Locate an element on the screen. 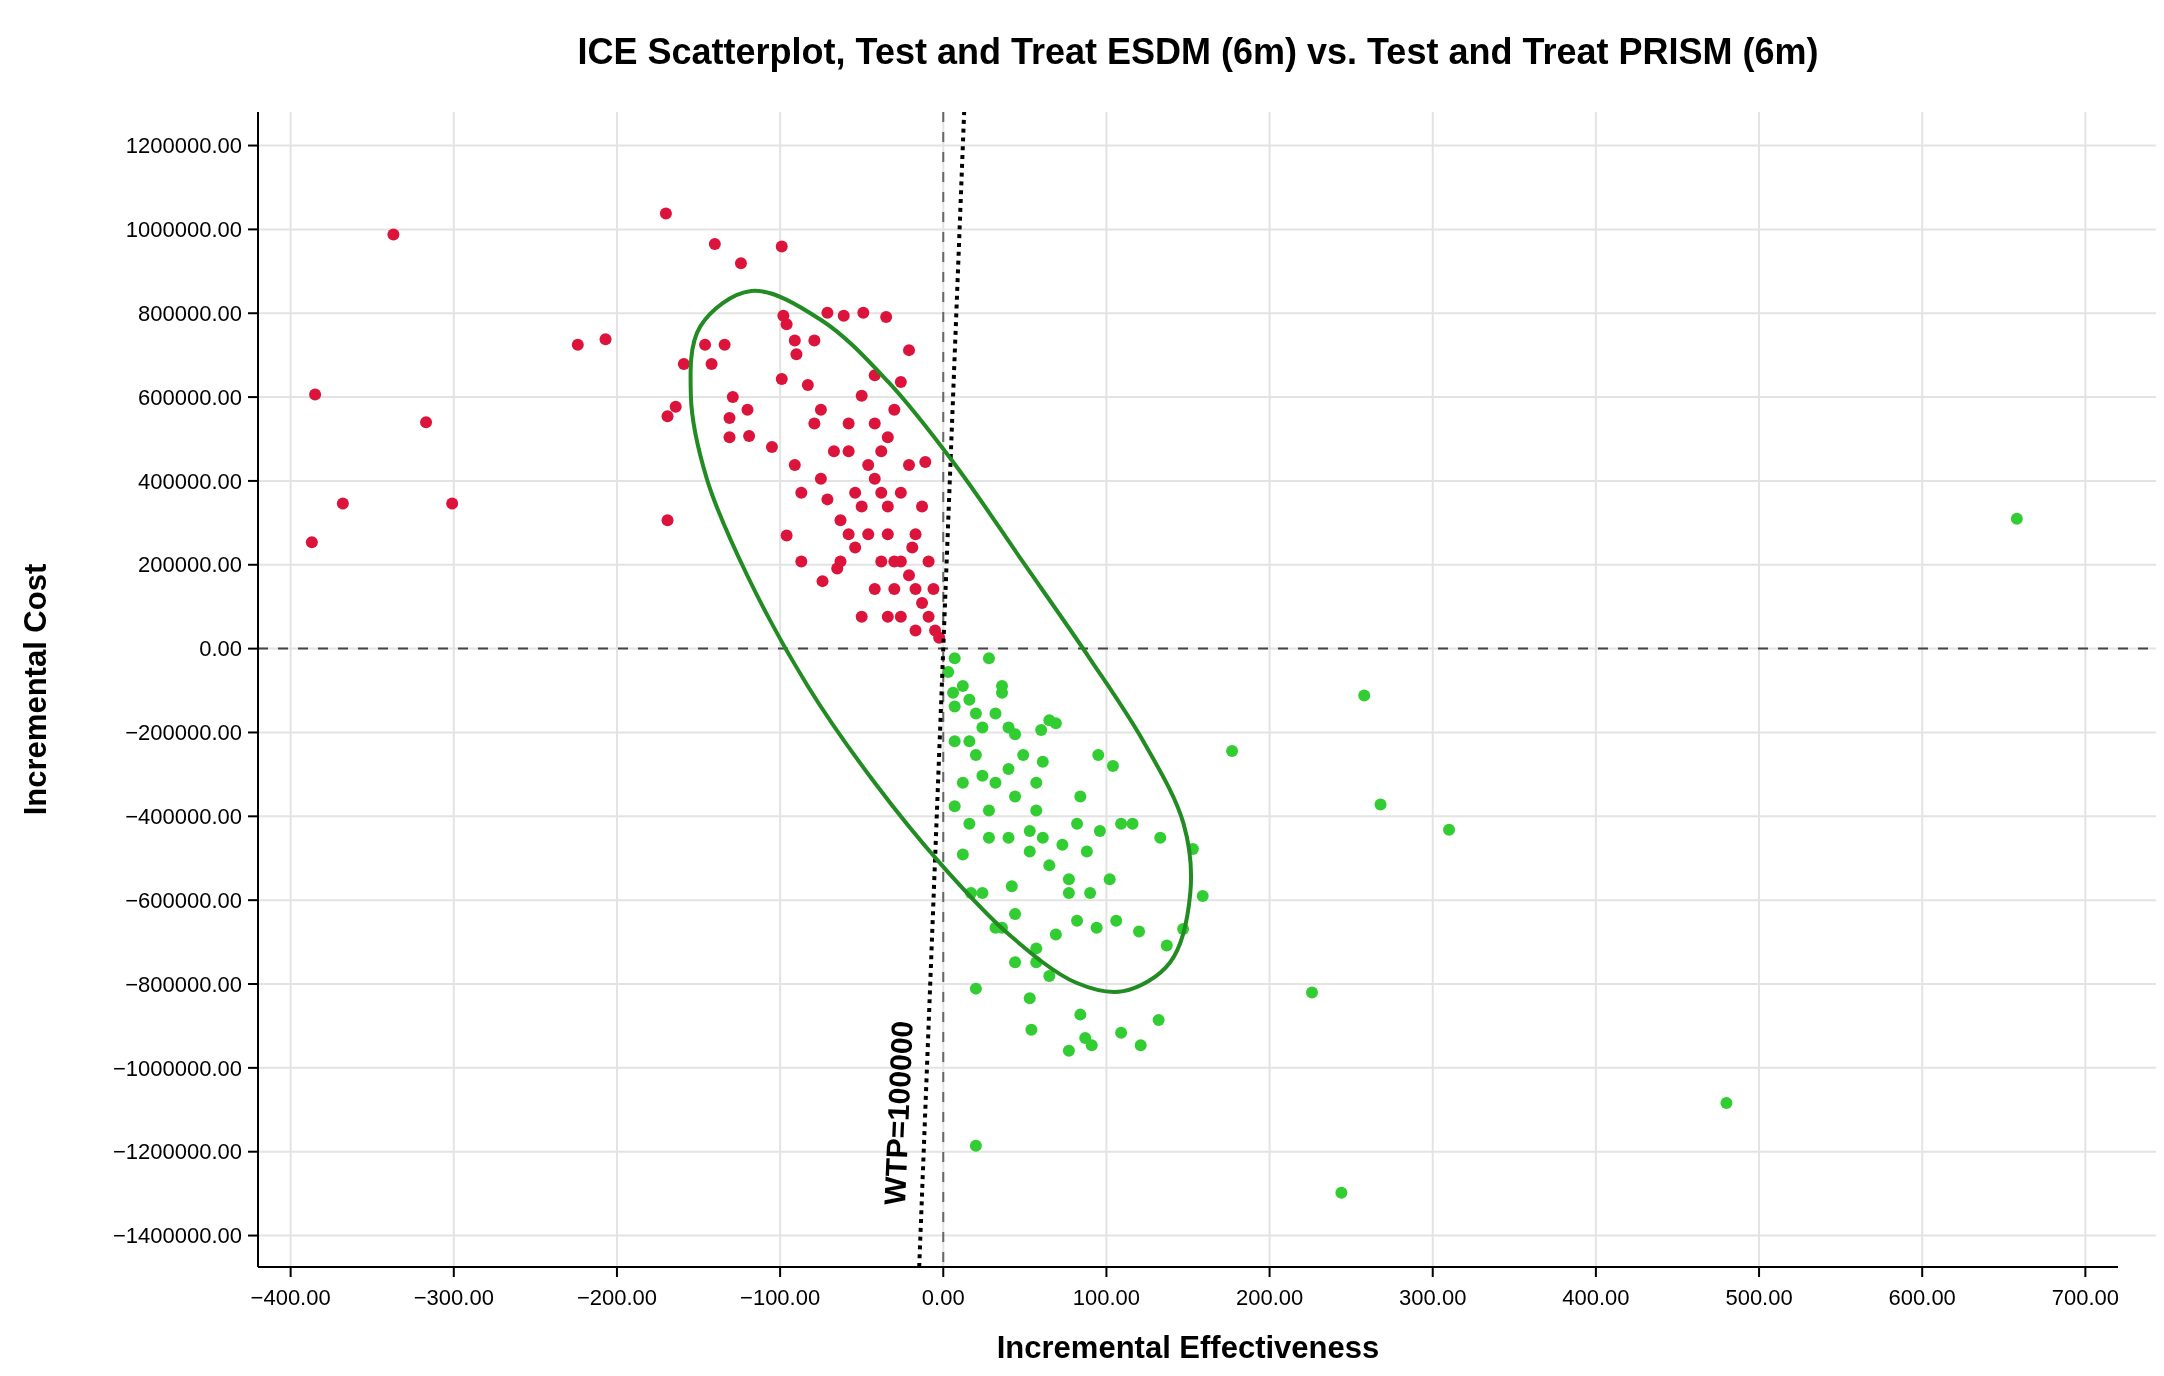 The height and width of the screenshot is (1376, 2164). x-tick-label: 200.00 is located at coordinates (1269, 1297).